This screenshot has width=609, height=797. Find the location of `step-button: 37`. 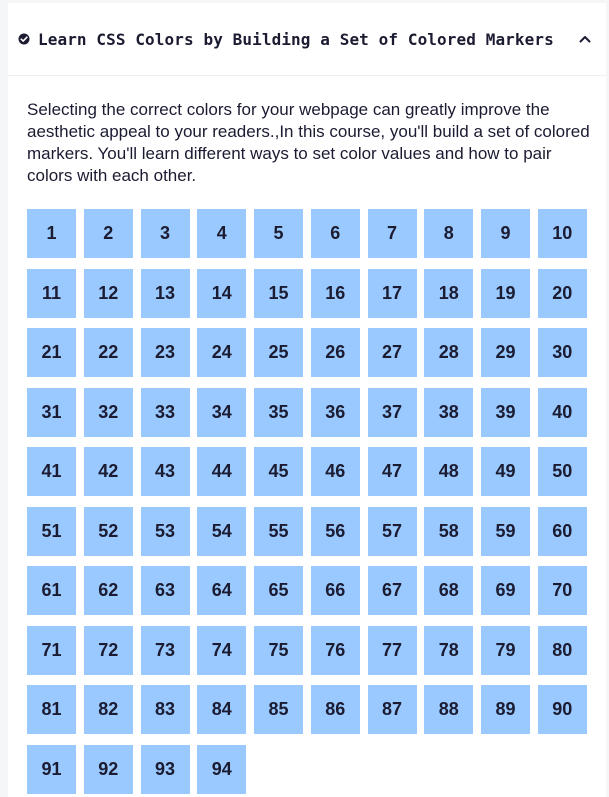

step-button: 37 is located at coordinates (392, 412).